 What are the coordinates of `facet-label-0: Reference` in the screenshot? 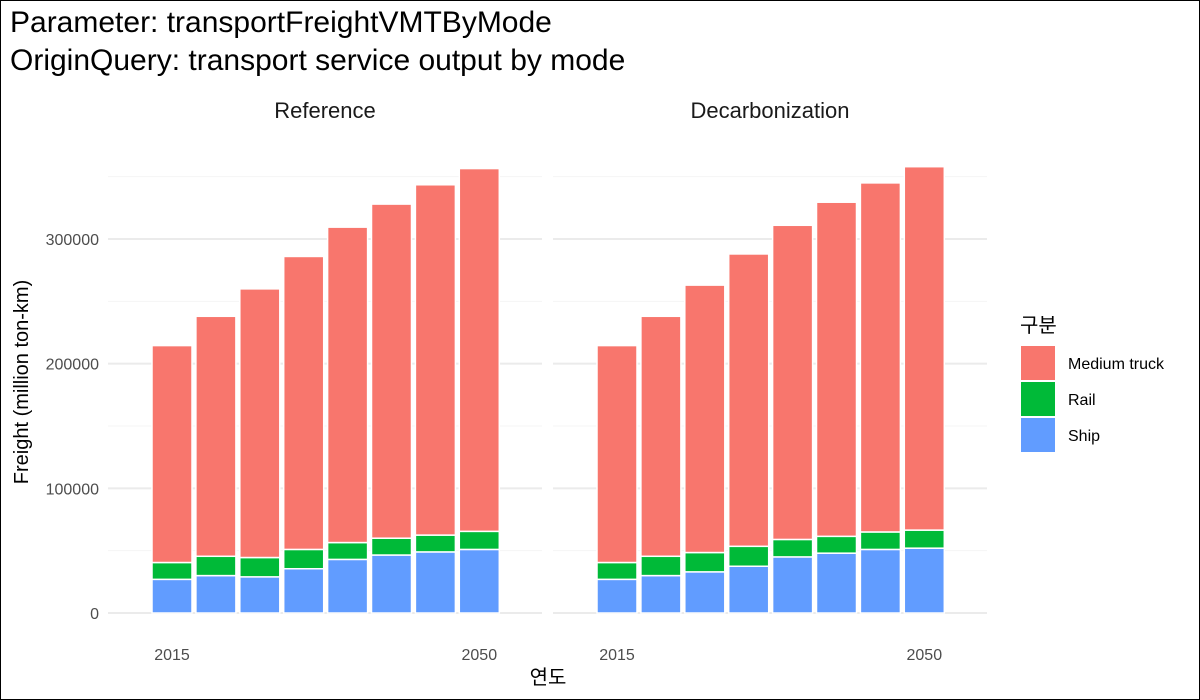 It's located at (325, 110).